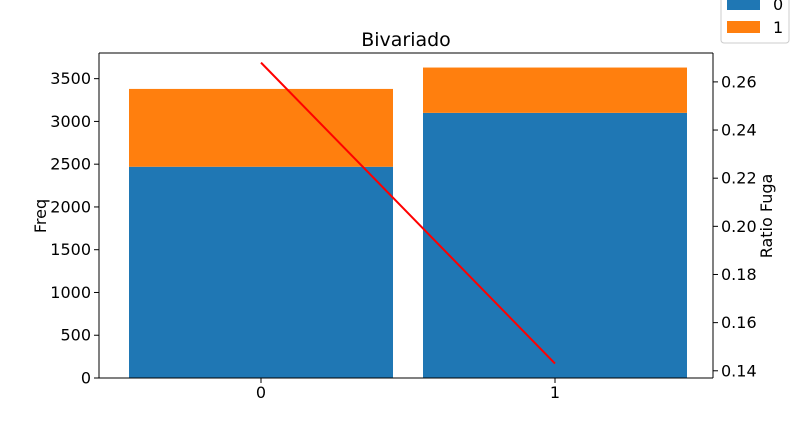 The height and width of the screenshot is (432, 792). What do you see at coordinates (739, 130) in the screenshot?
I see `right-tick-label: 0.24` at bounding box center [739, 130].